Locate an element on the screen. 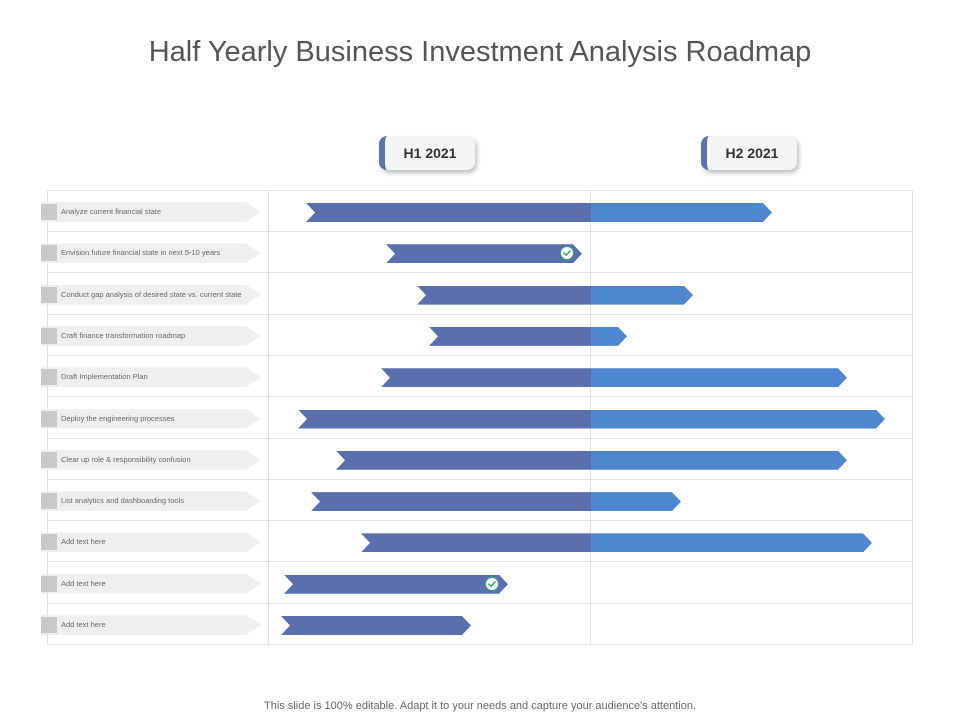 The height and width of the screenshot is (720, 960). task-text: Draft Implementation Plan is located at coordinates (104, 377).